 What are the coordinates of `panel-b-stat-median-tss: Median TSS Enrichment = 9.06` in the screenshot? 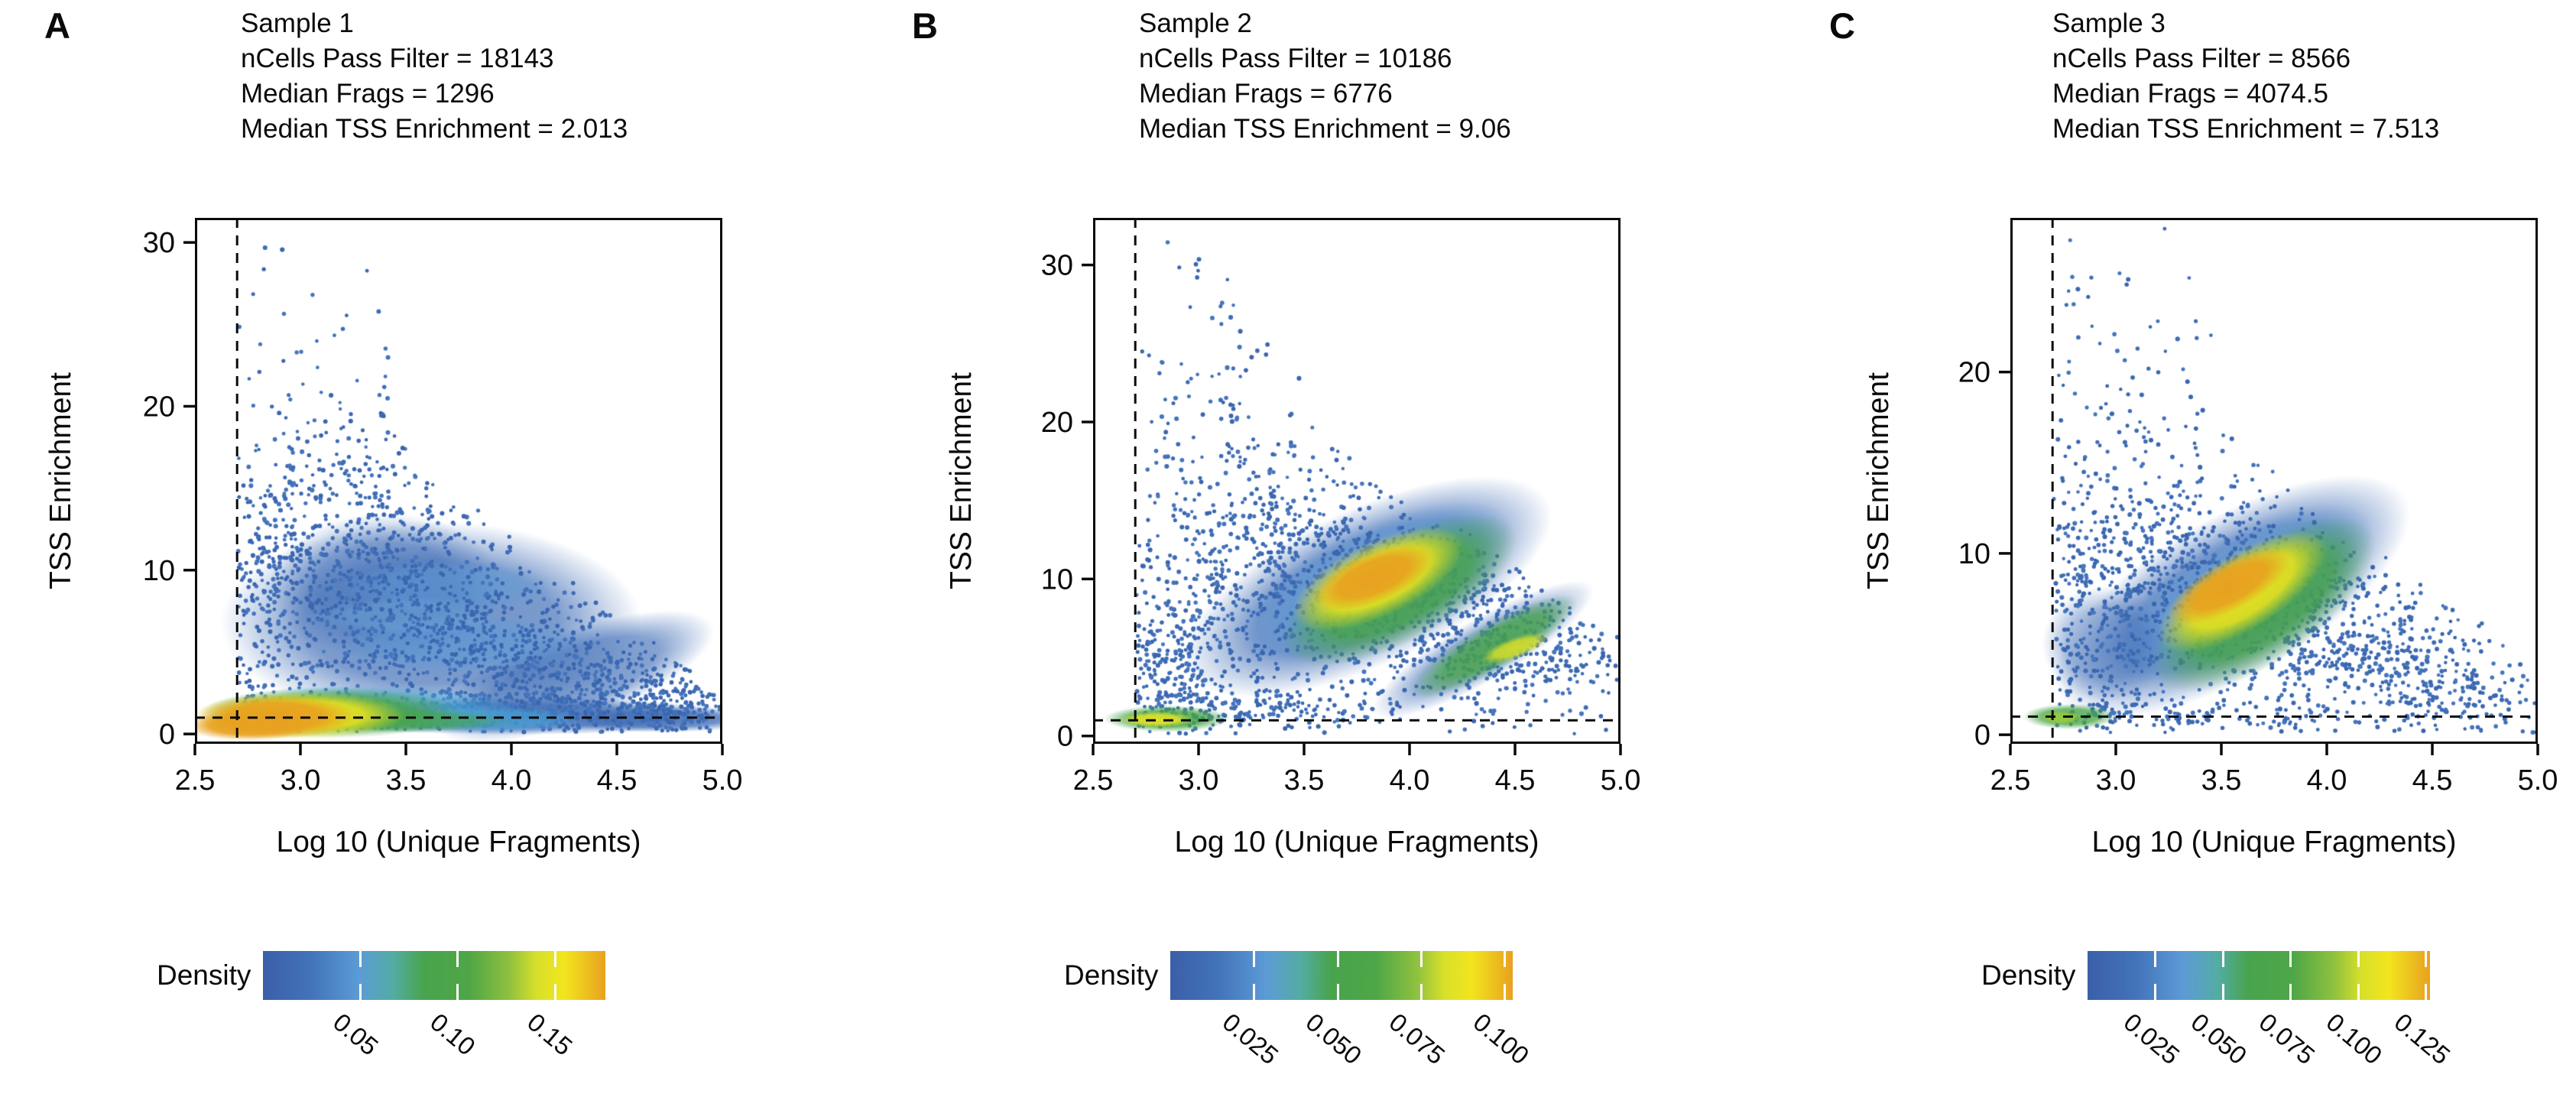 It's located at (1325, 129).